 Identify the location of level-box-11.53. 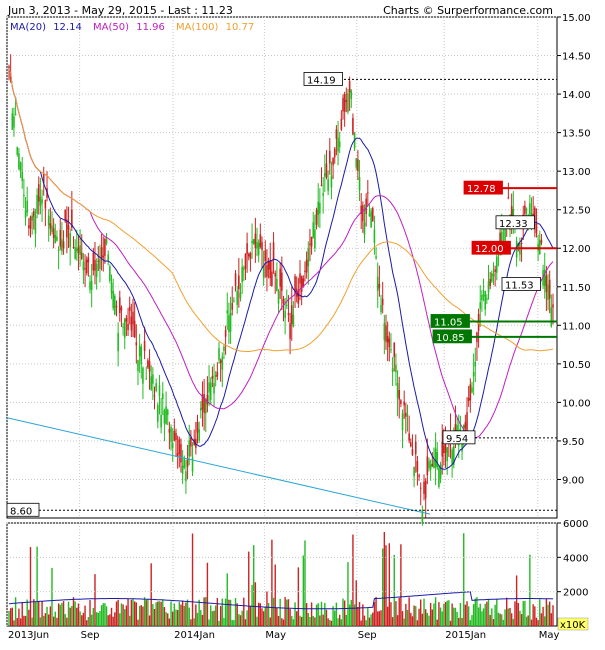
(521, 284).